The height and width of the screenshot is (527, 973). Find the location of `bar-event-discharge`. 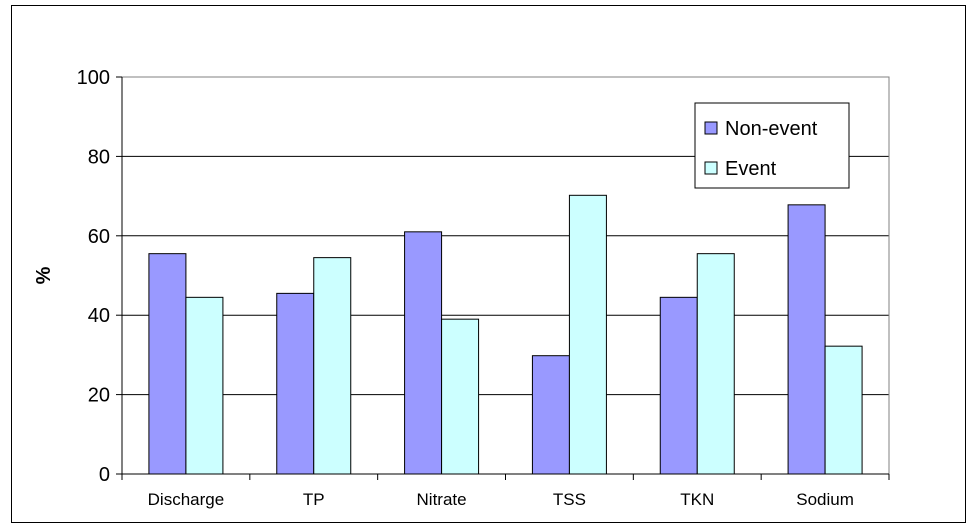

bar-event-discharge is located at coordinates (204, 385).